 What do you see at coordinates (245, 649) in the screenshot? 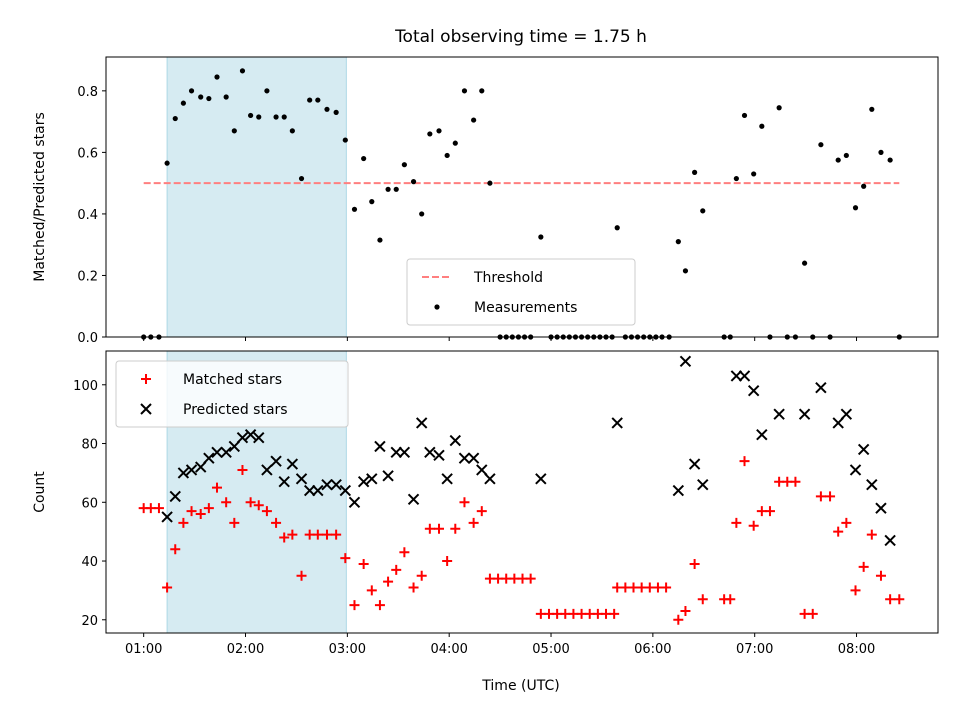
I see `x-tick-label: 02:00` at bounding box center [245, 649].